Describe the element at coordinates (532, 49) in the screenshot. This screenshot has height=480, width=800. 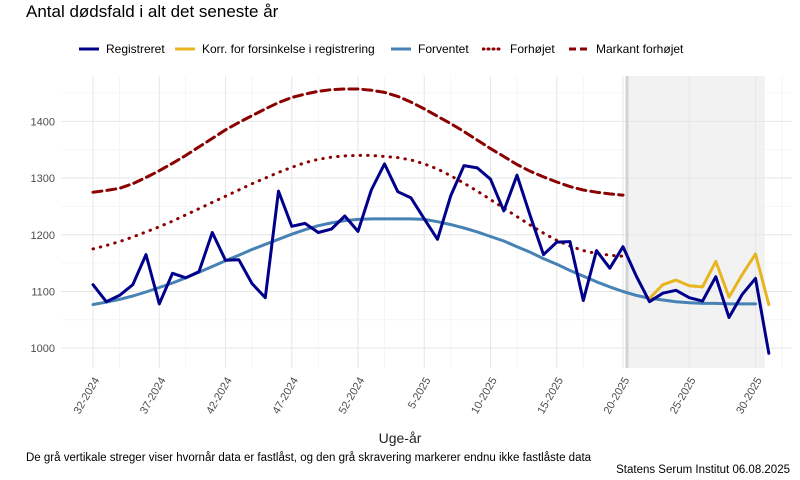
I see `legend-label: Forhøjet` at that location.